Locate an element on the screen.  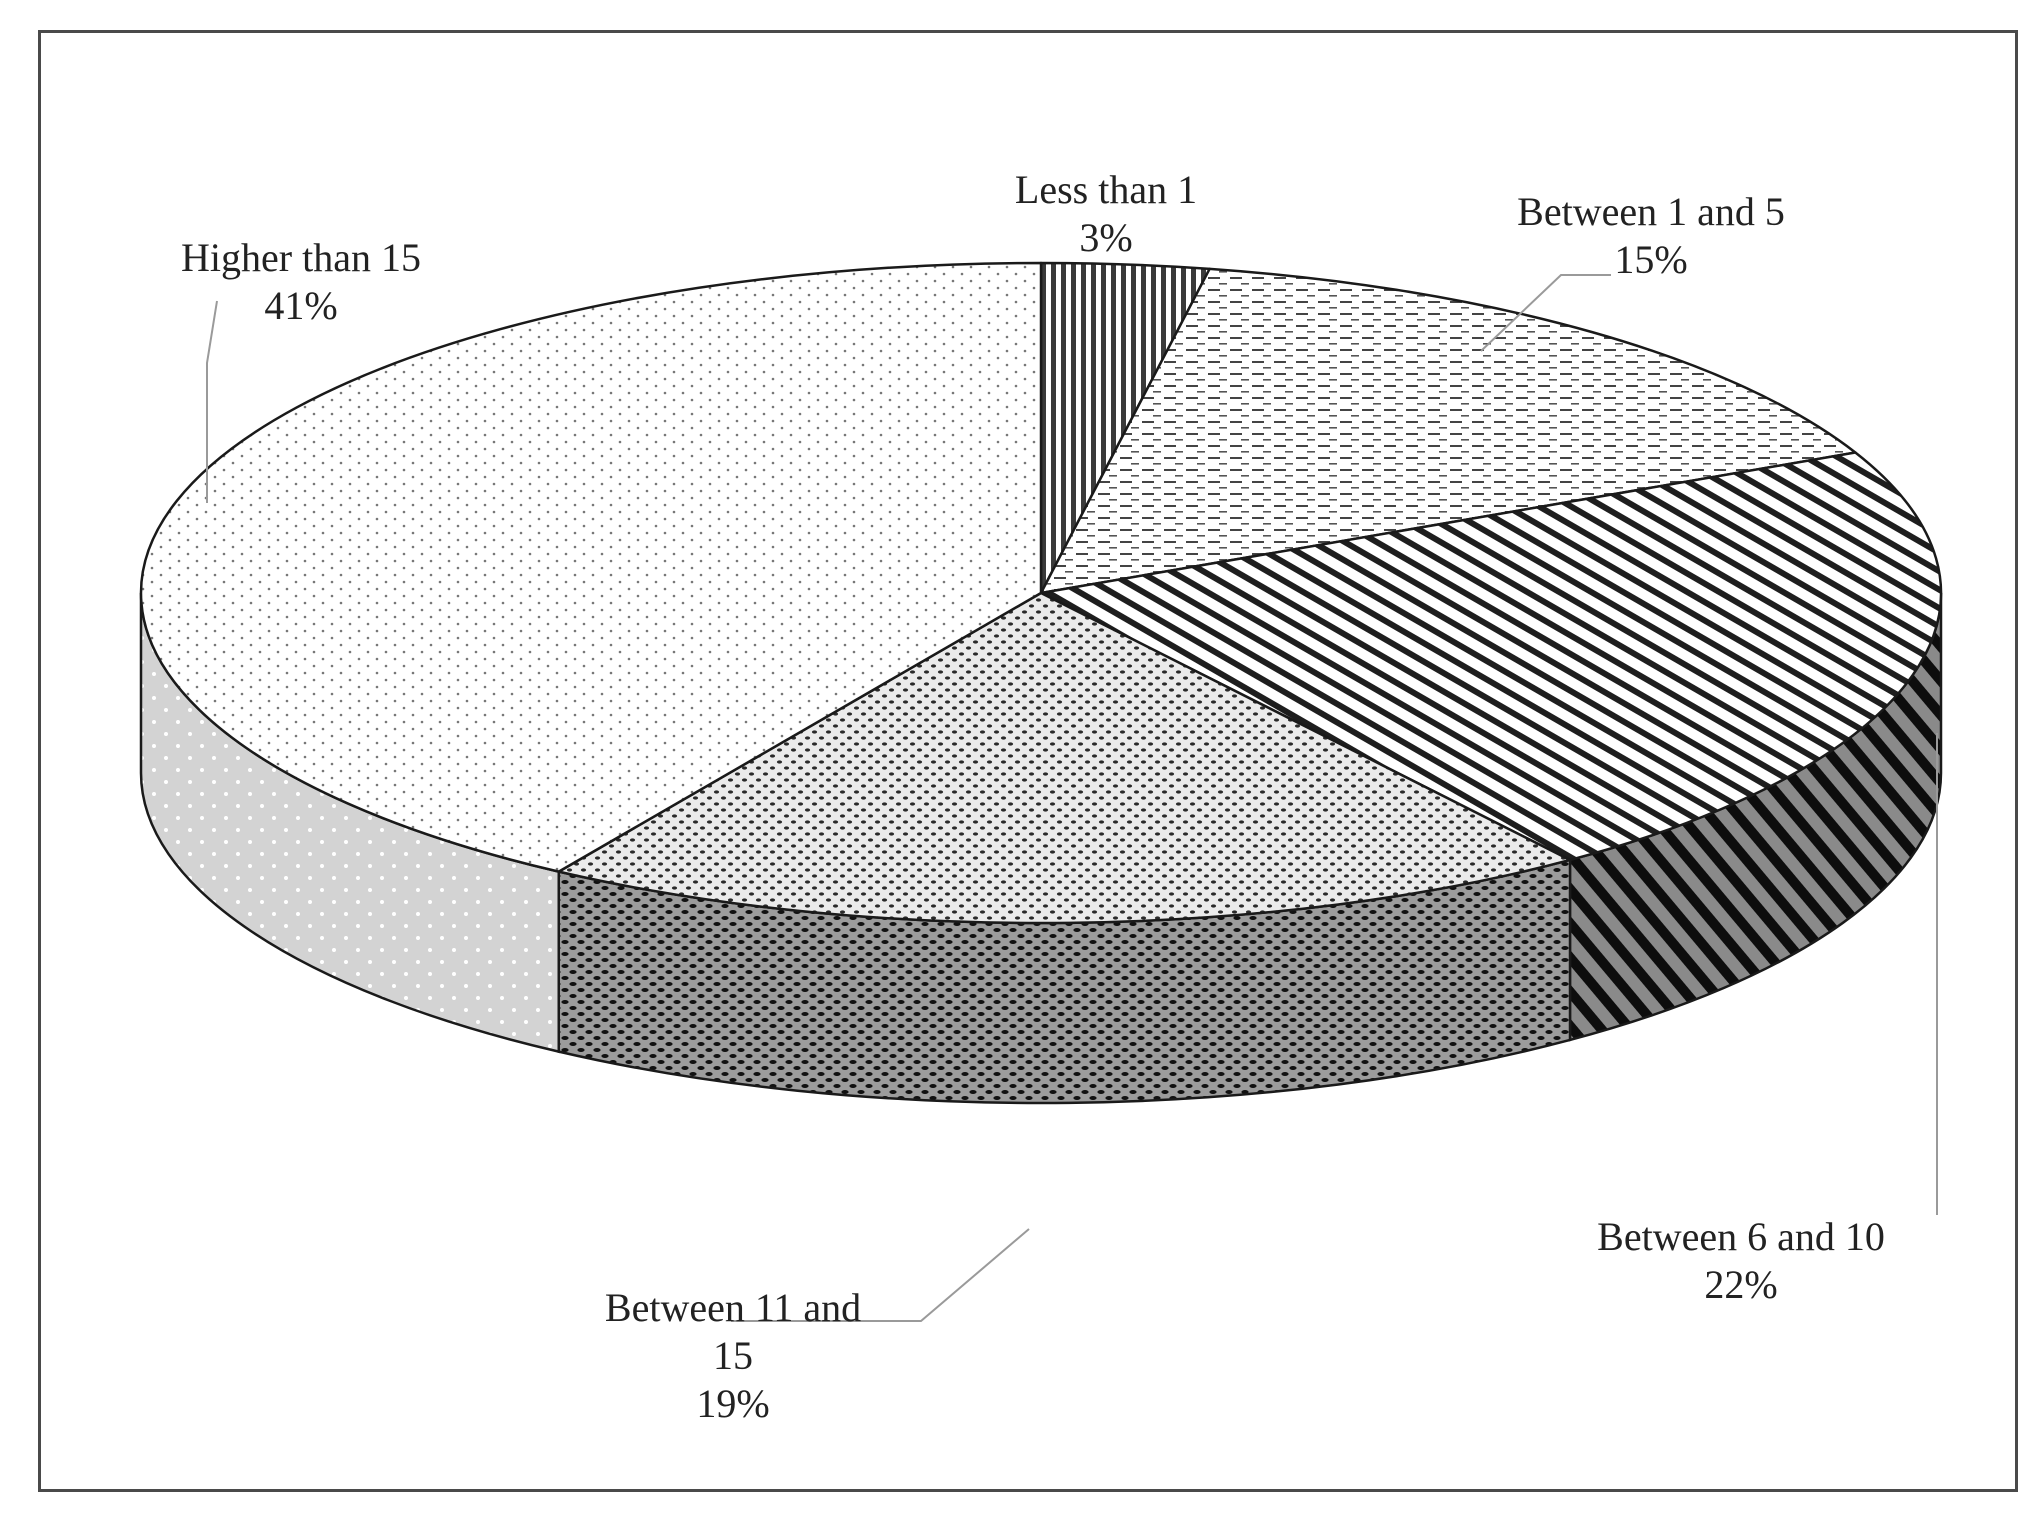
category-label-between-11-and-15: Between 11 and is located at coordinates (733, 1307).